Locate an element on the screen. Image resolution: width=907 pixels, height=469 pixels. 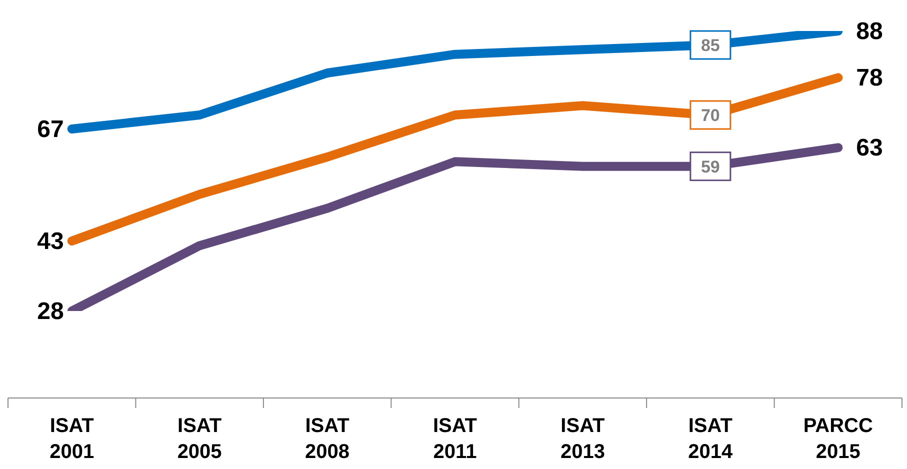
data-label: 63 is located at coordinates (869, 148).